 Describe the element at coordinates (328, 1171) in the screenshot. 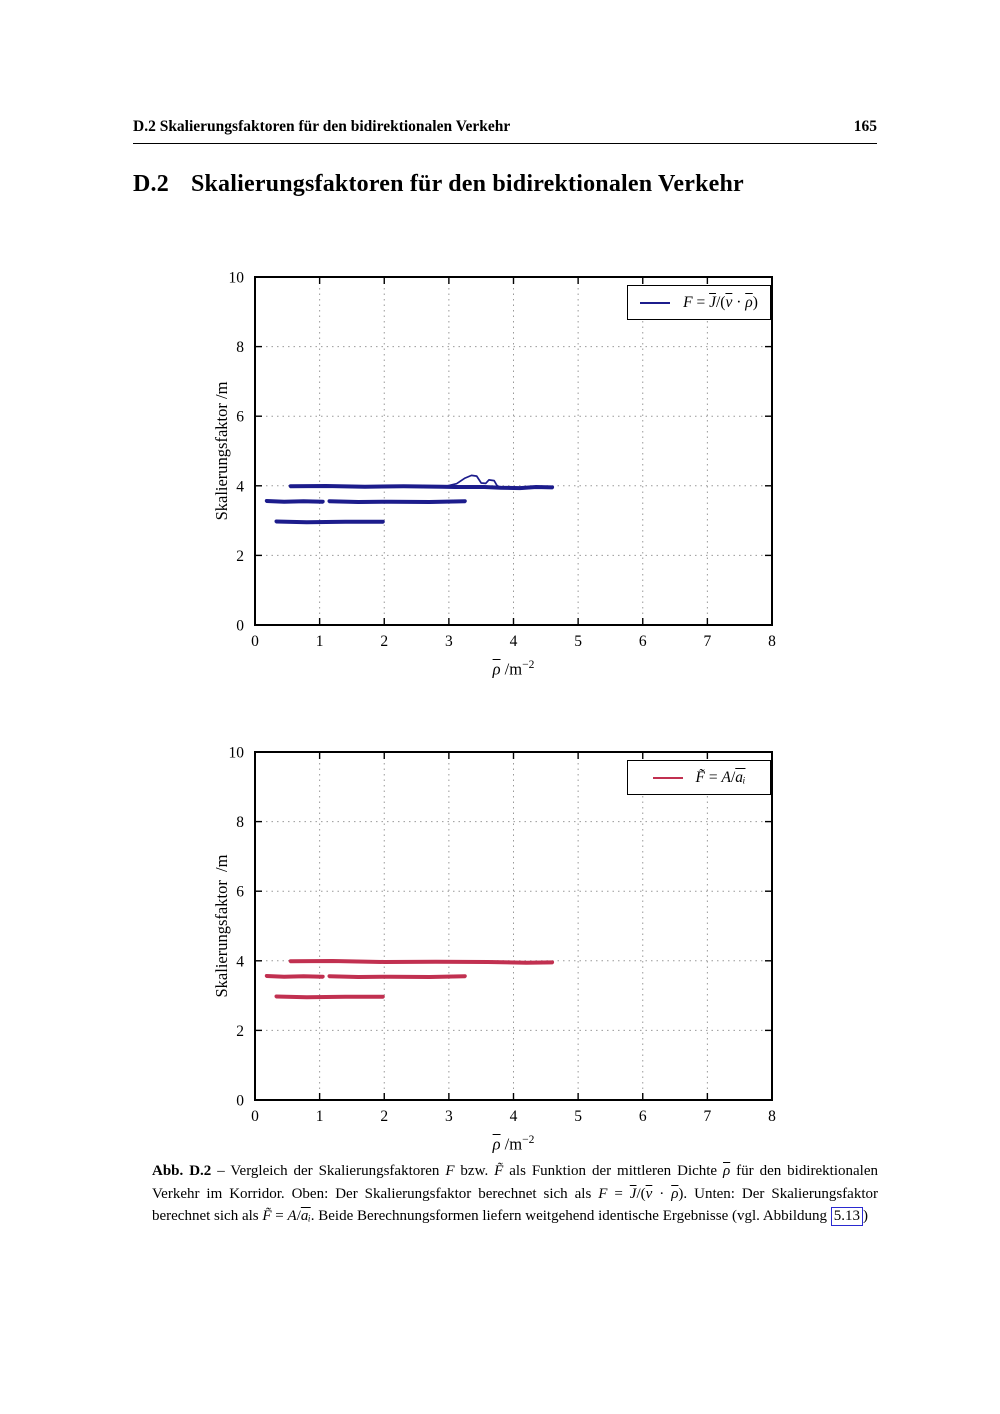

I see `text-run: – Vergleich der Skalierungsfaktoren` at that location.